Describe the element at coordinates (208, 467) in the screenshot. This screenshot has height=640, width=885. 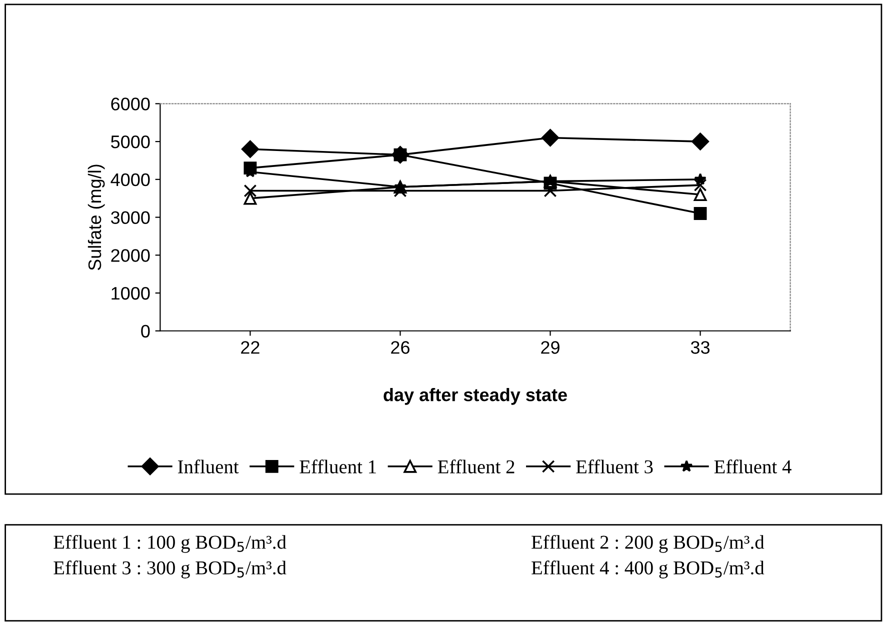
I see `legend-label: Influent` at that location.